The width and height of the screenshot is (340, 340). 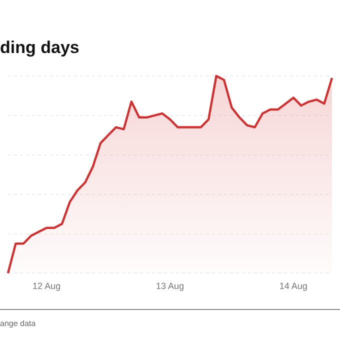 I want to click on x-tick-label: 14 Aug, so click(x=293, y=286).